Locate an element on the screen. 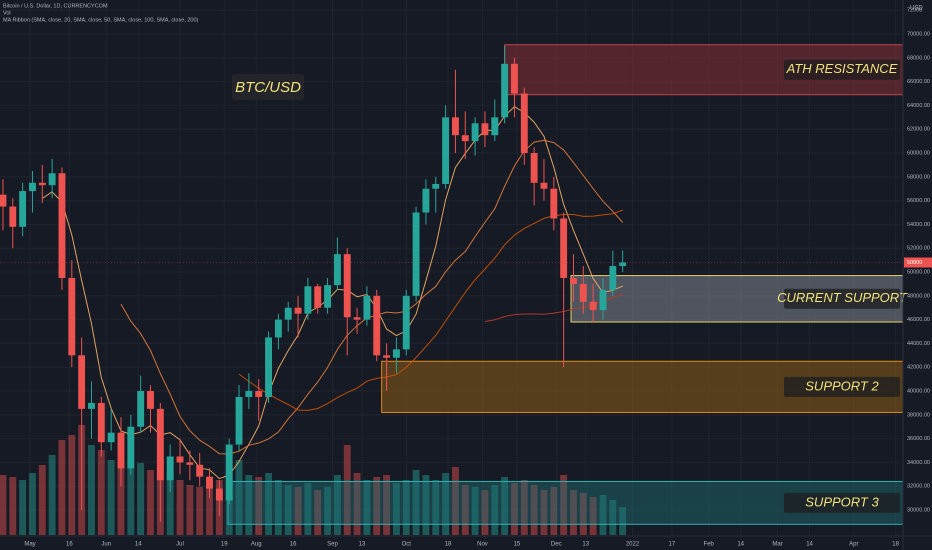 Image resolution: width=932 pixels, height=550 pixels. y-tick-label: 66000.00 is located at coordinates (918, 82).